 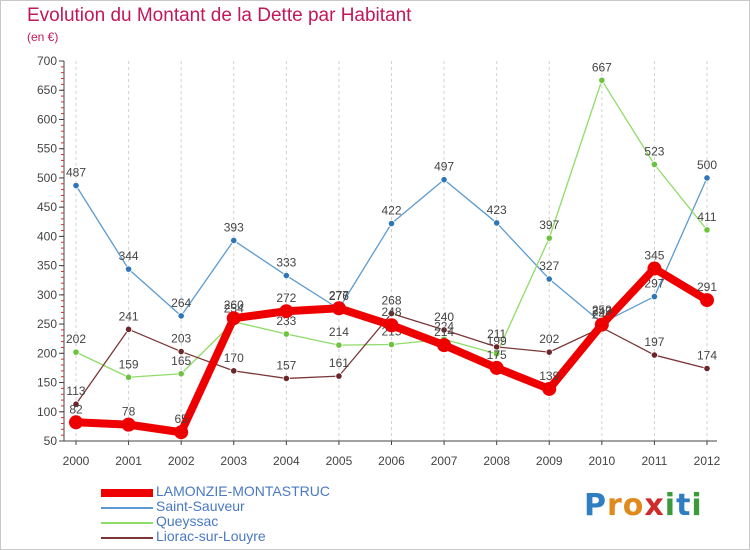 What do you see at coordinates (51, 441) in the screenshot?
I see `y-tick-label: 50` at bounding box center [51, 441].